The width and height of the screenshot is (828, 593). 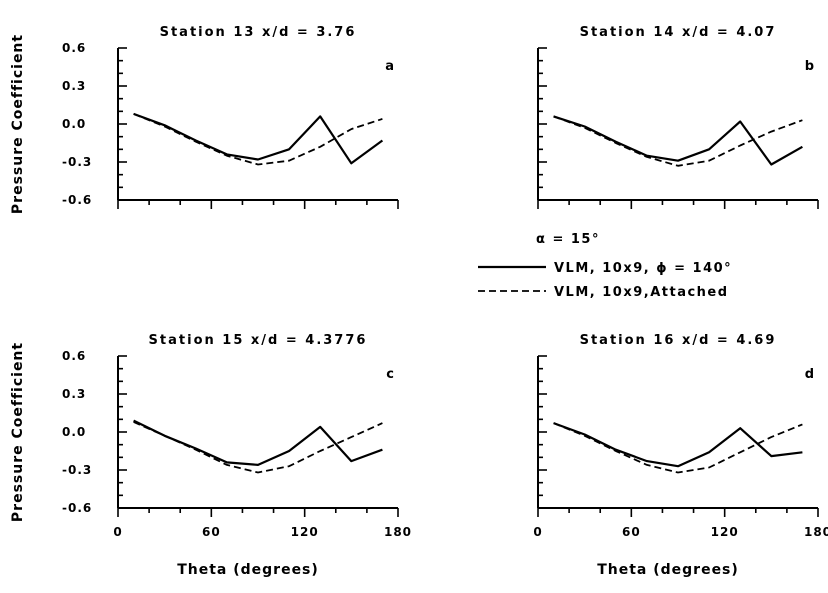 What do you see at coordinates (390, 374) in the screenshot?
I see `panel-letter: c` at bounding box center [390, 374].